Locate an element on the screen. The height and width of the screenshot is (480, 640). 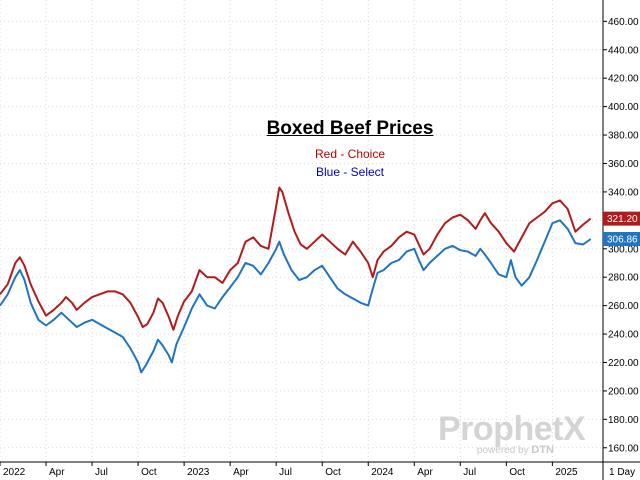
chart-title: Boxed Beef Prices is located at coordinates (350, 128).